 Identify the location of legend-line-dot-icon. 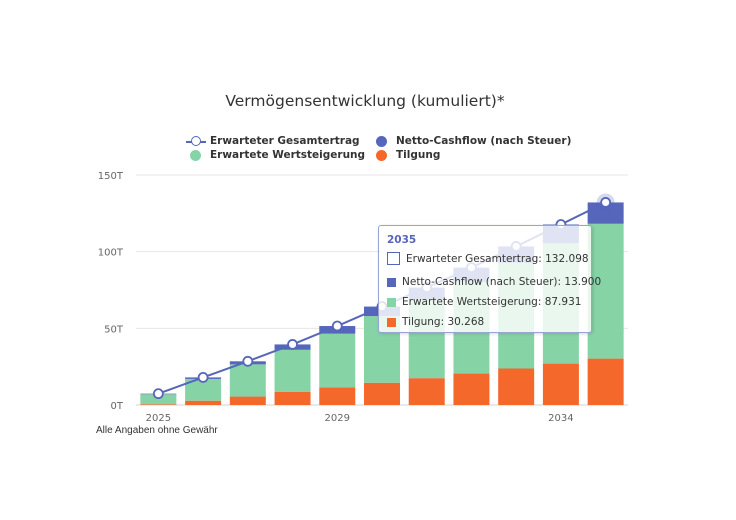
(196, 141).